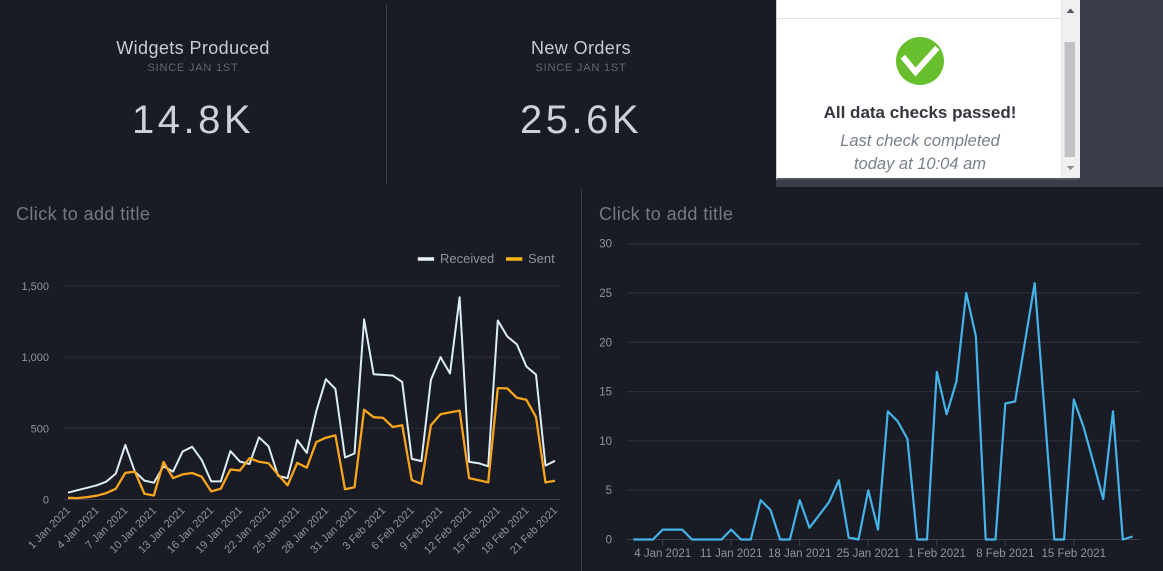 Image resolution: width=1163 pixels, height=571 pixels. I want to click on svg-text: 1,000, so click(35, 358).